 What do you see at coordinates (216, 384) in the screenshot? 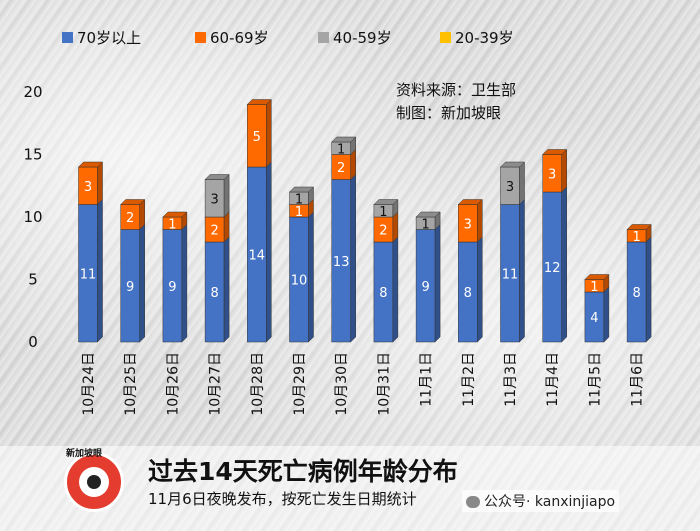
I see `x-tick-label-3: 10月27日` at bounding box center [216, 384].